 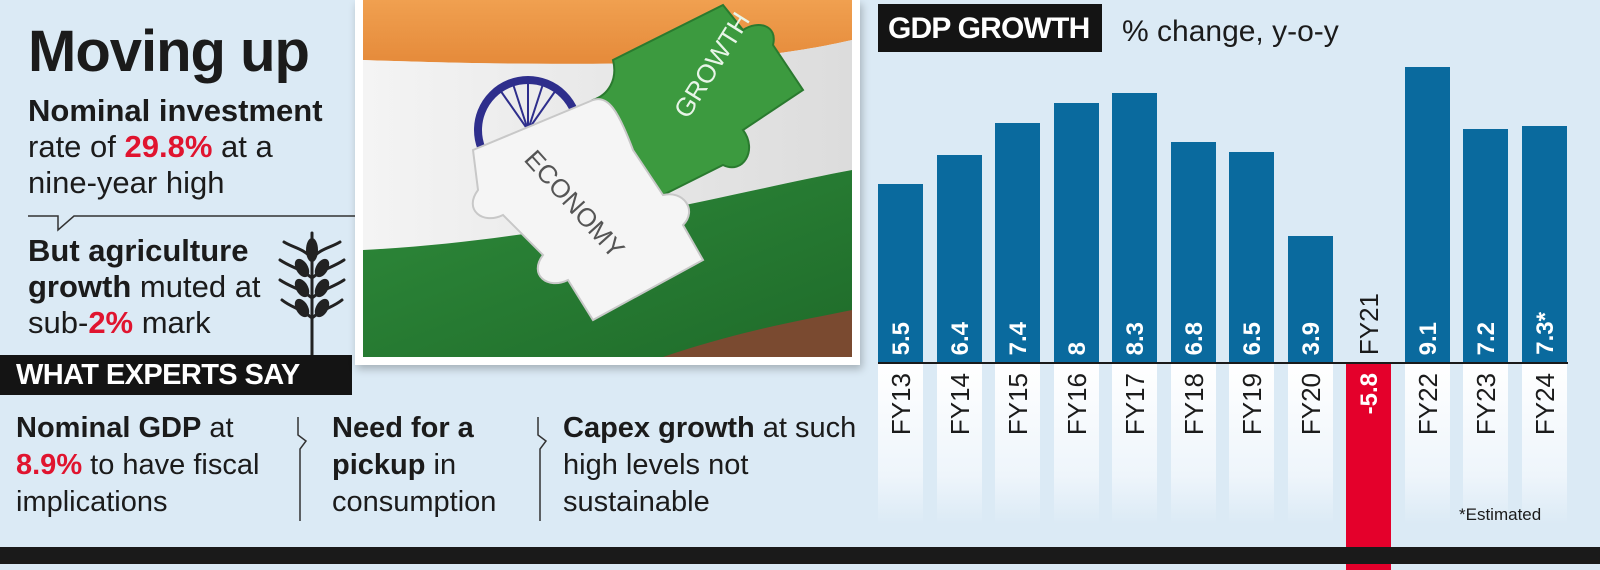 I want to click on bar-value-label: 7.4, so click(x=1018, y=338).